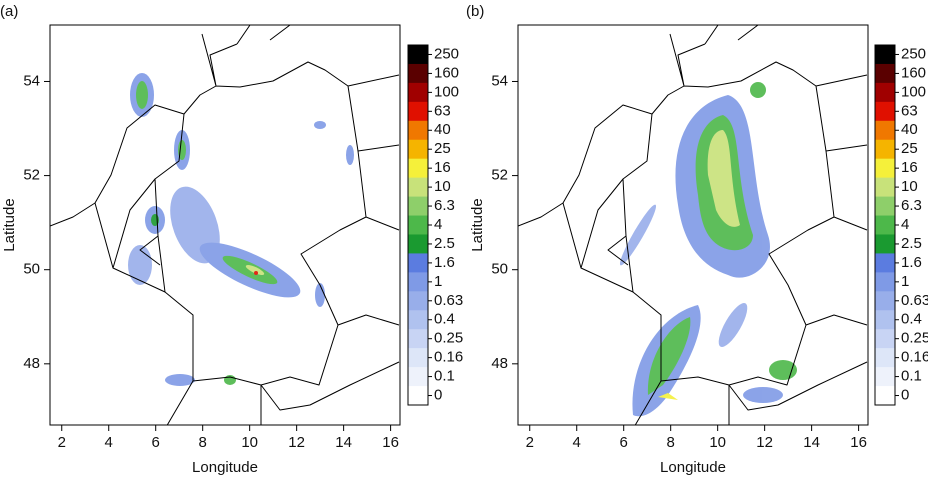 This screenshot has height=480, width=928. I want to click on x-axis-label: Longitude, so click(225, 467).